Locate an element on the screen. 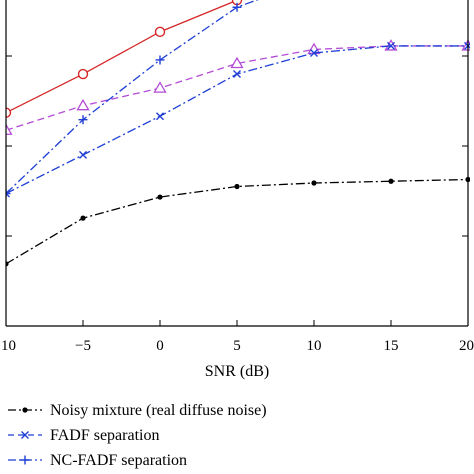 The height and width of the screenshot is (474, 474). legend-label: FADF separation is located at coordinates (104, 435).